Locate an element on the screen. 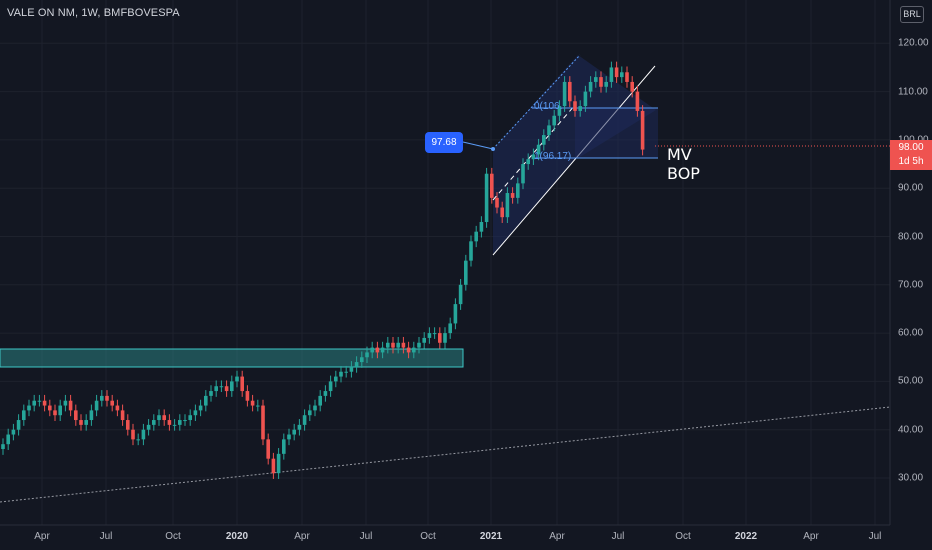 This screenshot has height=550, width=932. currency-button: BRL is located at coordinates (912, 14).